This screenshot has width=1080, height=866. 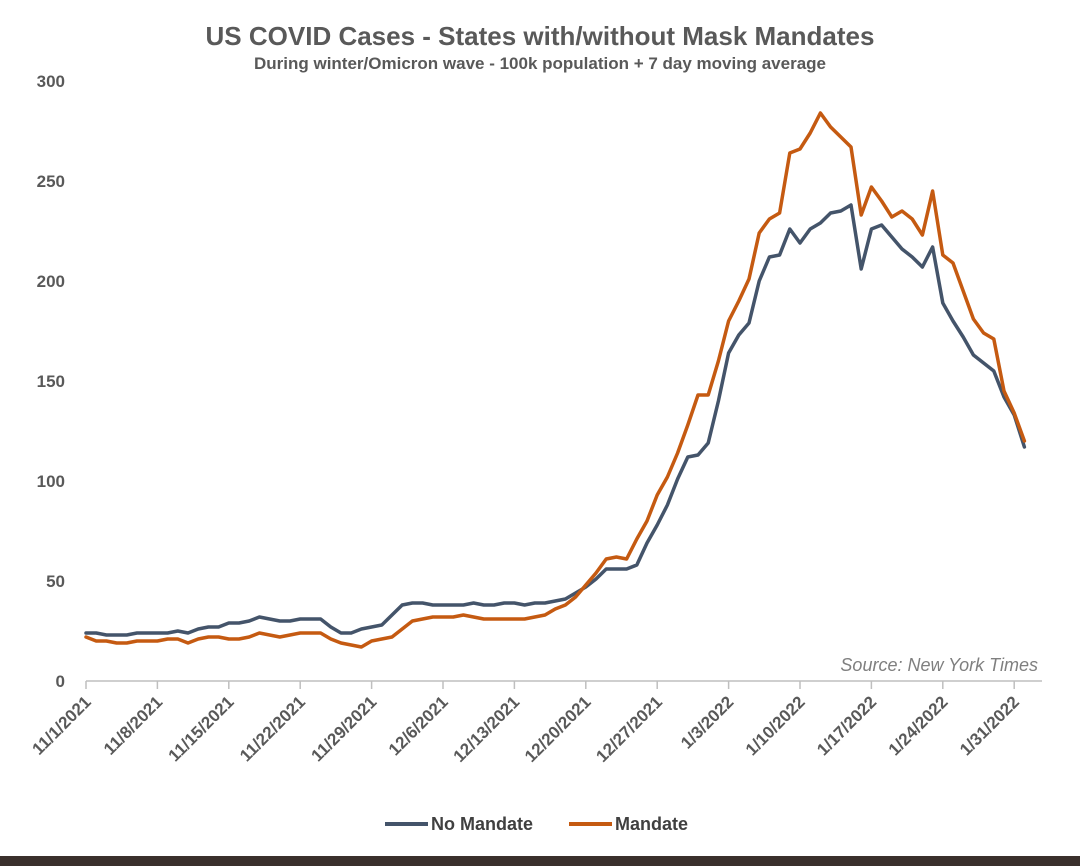 What do you see at coordinates (133, 725) in the screenshot?
I see `x-tick-label: 11/8/2021` at bounding box center [133, 725].